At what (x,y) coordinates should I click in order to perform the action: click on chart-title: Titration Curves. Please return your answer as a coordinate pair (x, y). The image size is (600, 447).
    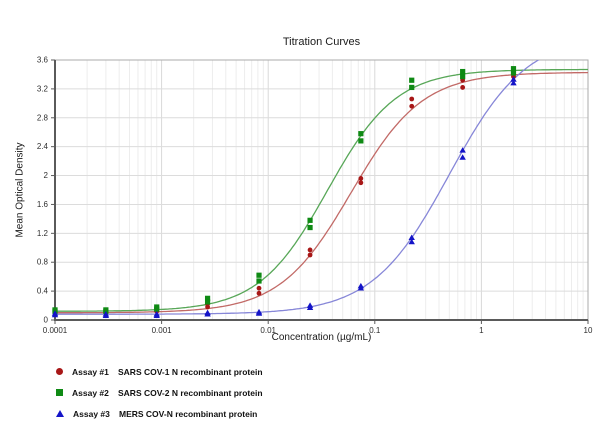
    Looking at the image, I should click on (321, 42).